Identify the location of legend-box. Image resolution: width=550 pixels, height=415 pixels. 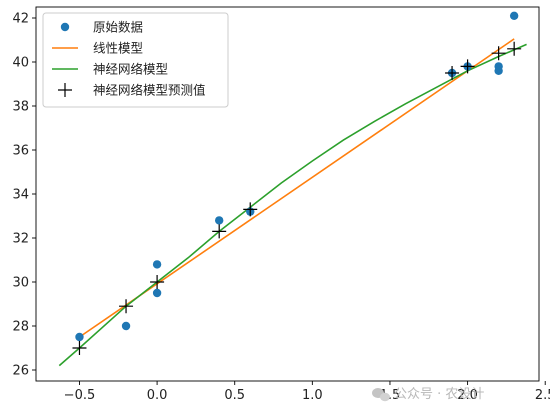
(135, 60).